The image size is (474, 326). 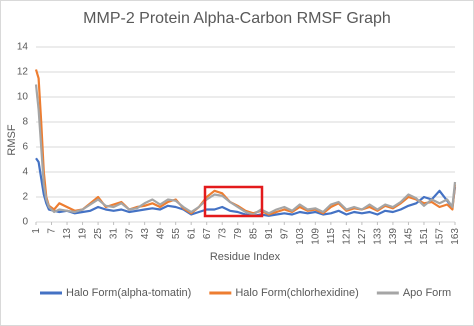 I want to click on x-tick-label: 133, so click(x=378, y=236).